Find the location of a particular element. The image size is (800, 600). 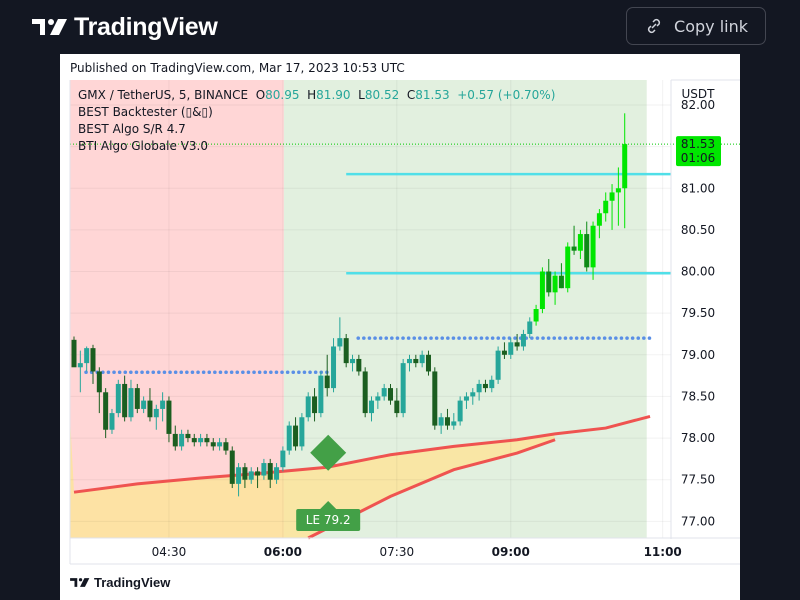

trade-label-text: LE 79.2 is located at coordinates (328, 520).